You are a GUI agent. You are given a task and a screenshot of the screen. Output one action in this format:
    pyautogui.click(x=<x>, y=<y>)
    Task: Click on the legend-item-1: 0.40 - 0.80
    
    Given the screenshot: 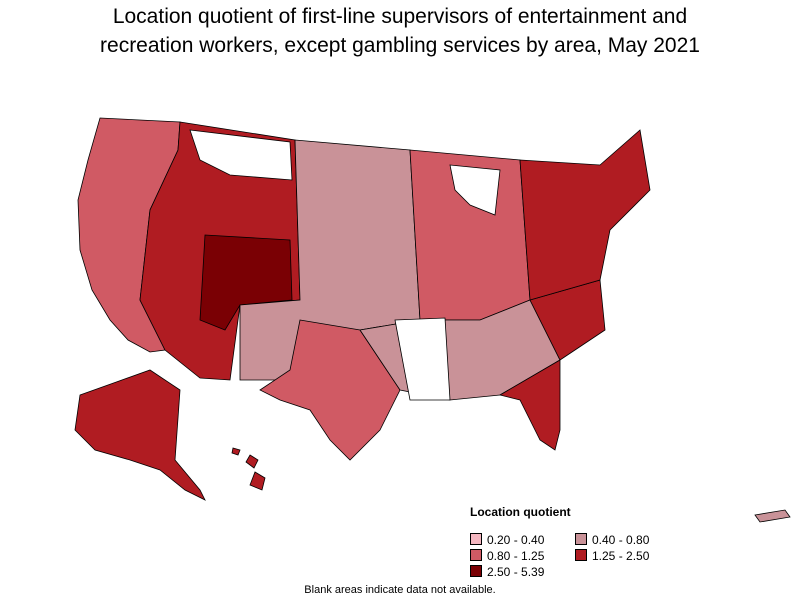 What is the action you would take?
    pyautogui.click(x=612, y=540)
    